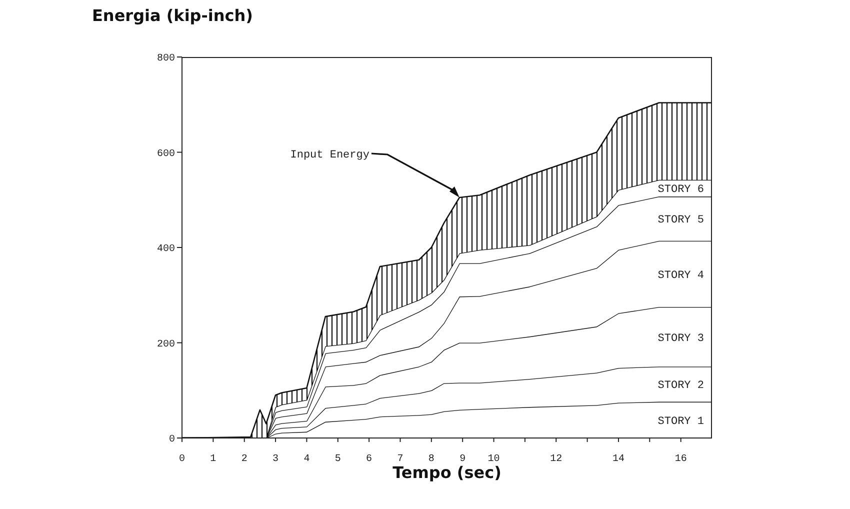 This screenshot has height=509, width=850. What do you see at coordinates (494, 460) in the screenshot?
I see `x-tick-label: 10` at bounding box center [494, 460].